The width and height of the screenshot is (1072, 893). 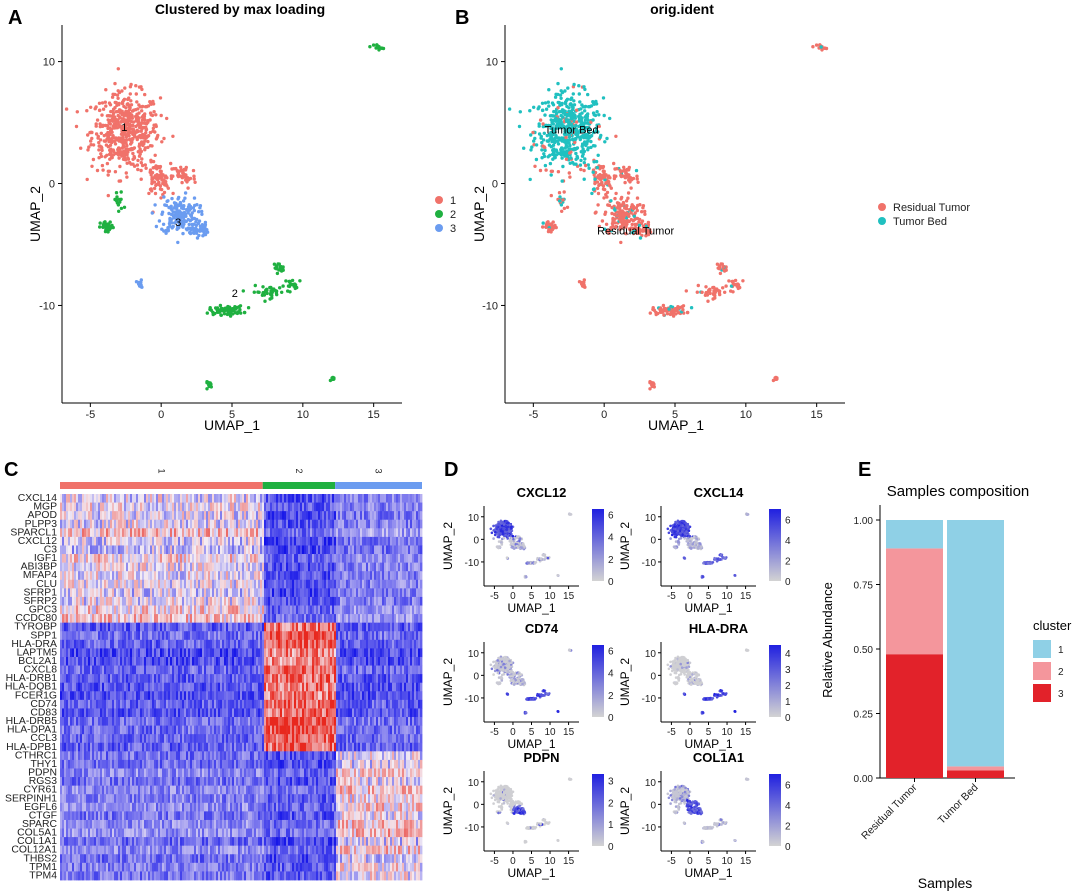 What do you see at coordinates (49, 63) in the screenshot?
I see `y-tick-label: 10` at bounding box center [49, 63].